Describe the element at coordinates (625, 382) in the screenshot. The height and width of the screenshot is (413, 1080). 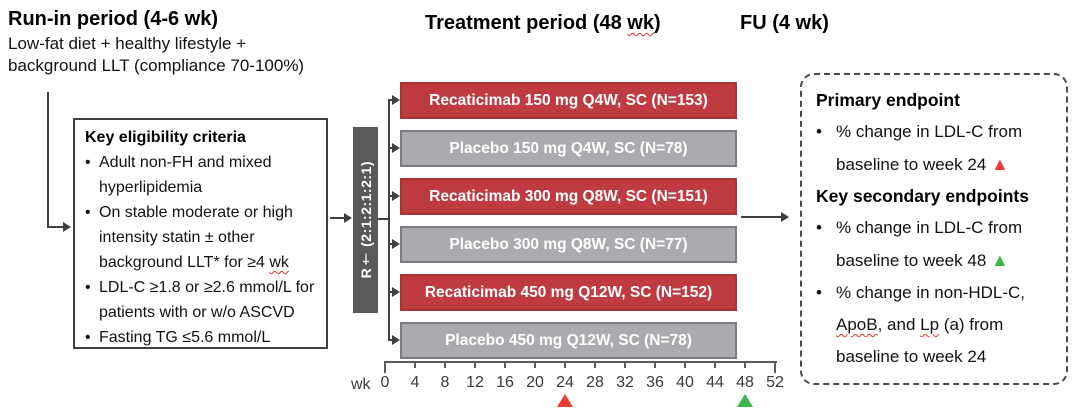
I see `week-axis-tick-label: 32` at that location.